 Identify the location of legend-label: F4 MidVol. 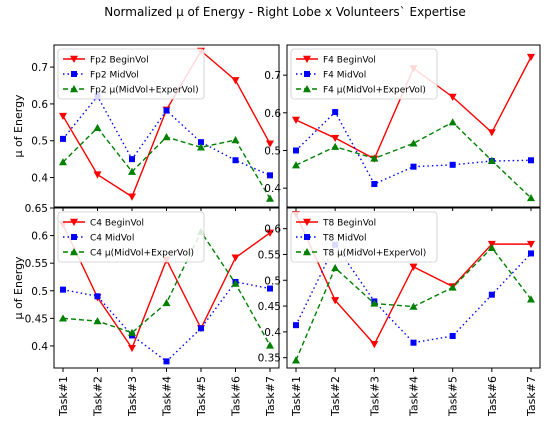
(344, 76).